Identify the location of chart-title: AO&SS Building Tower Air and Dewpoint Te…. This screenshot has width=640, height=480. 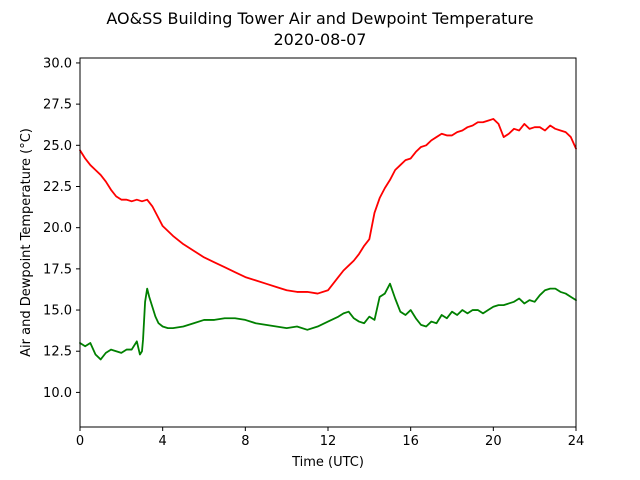
(319, 18).